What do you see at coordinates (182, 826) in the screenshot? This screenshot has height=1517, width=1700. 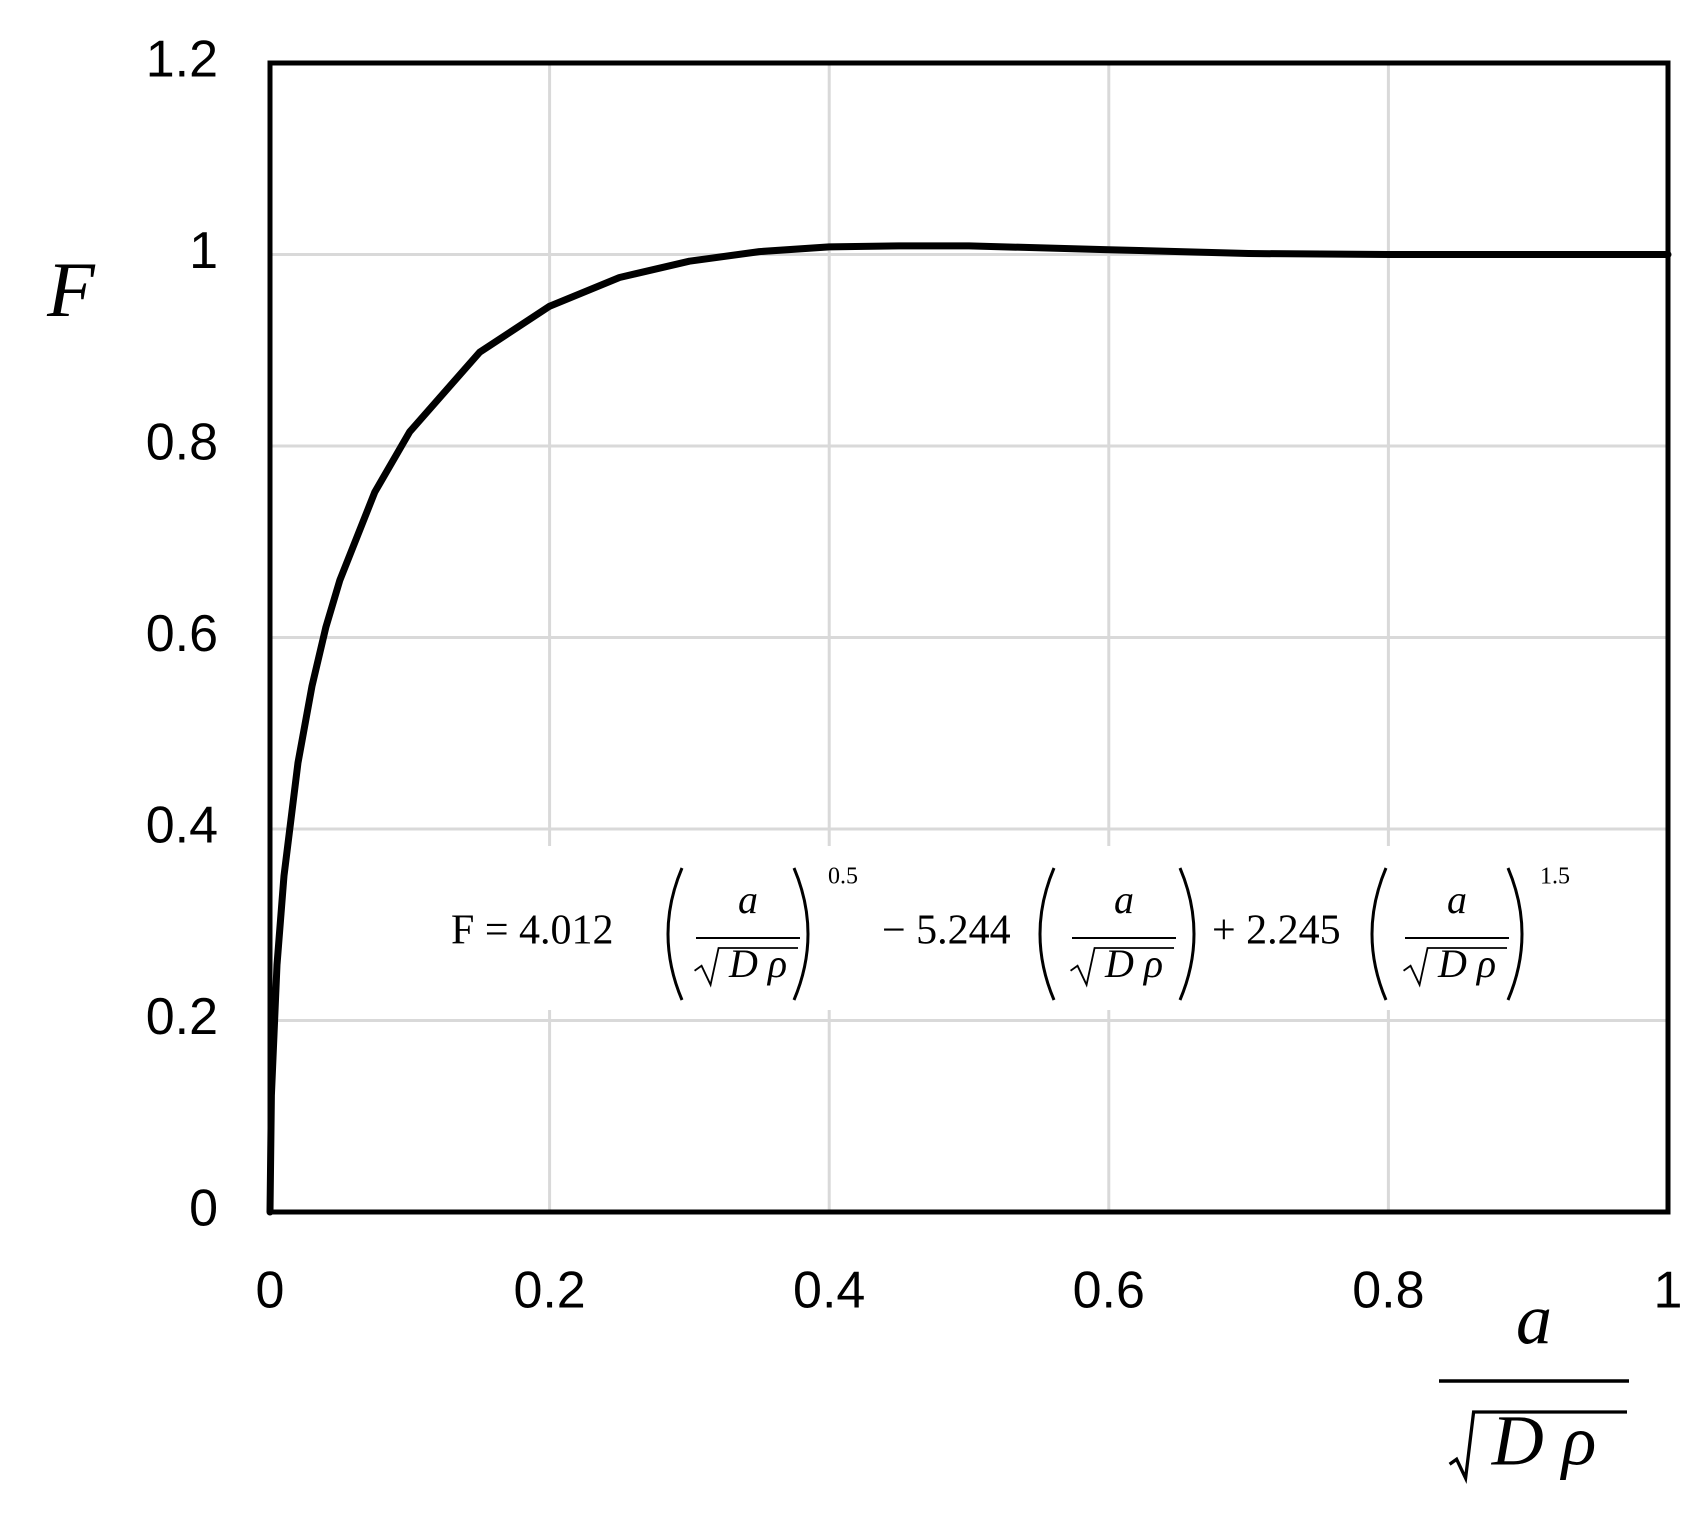 I see `y-tick-label: 0.4` at bounding box center [182, 826].